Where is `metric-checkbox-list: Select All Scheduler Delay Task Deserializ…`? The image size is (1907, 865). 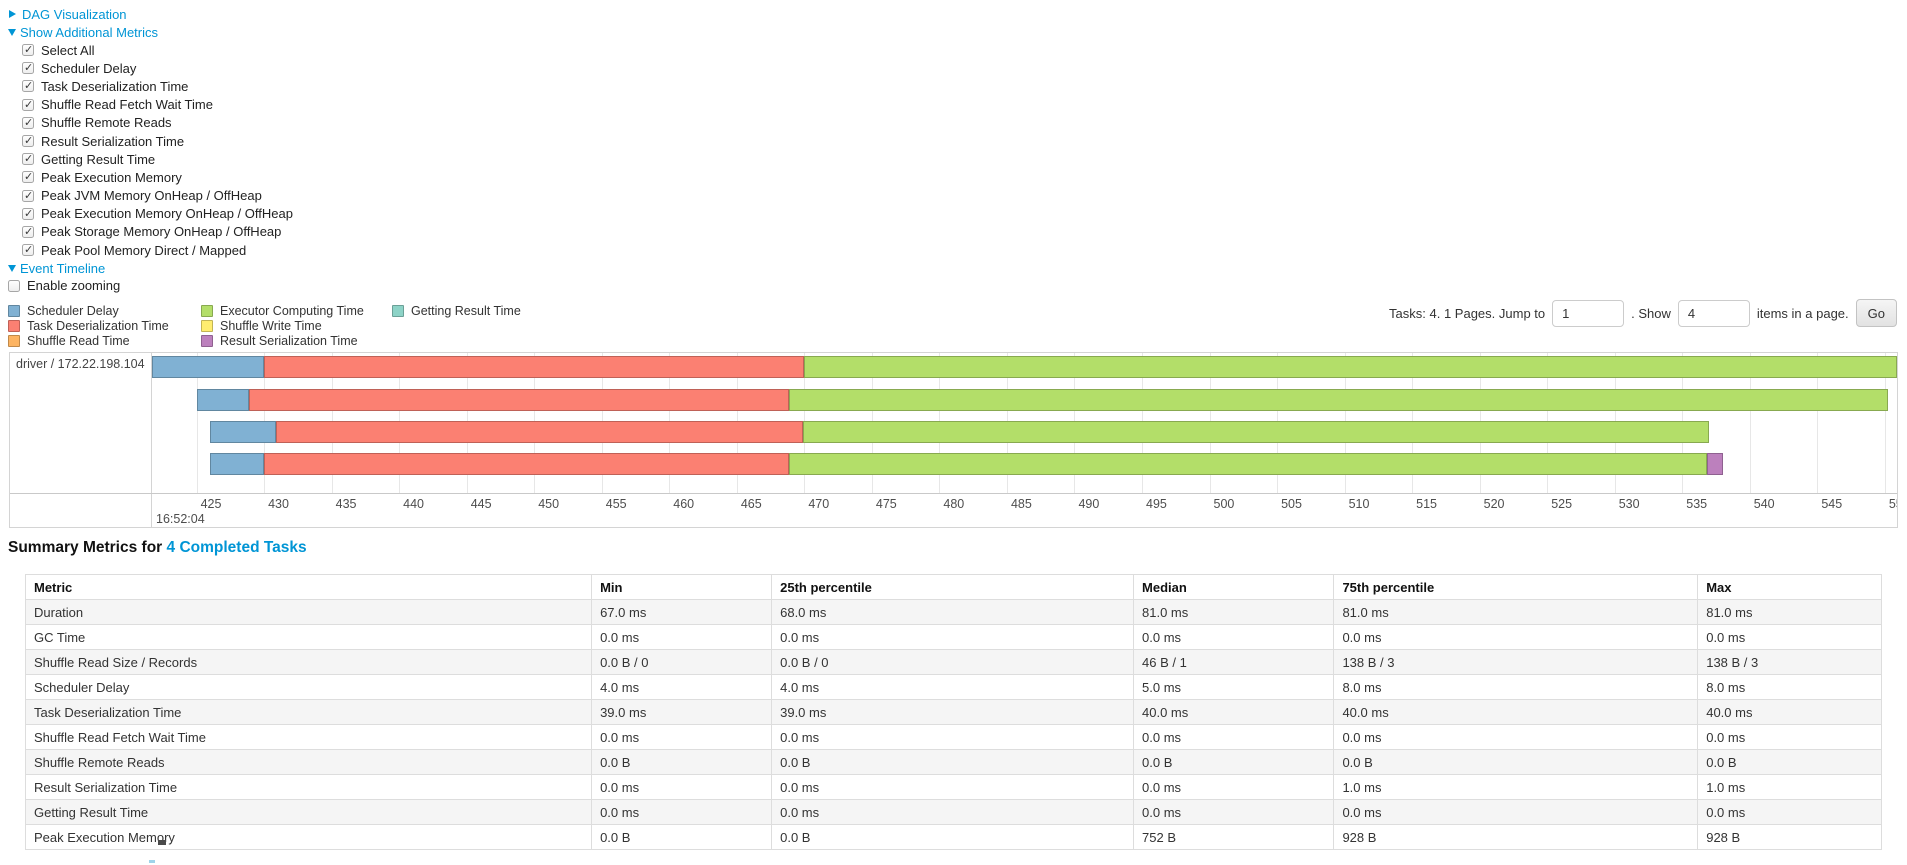 metric-checkbox-list: Select All Scheduler Delay Task Deserializ… is located at coordinates (150, 150).